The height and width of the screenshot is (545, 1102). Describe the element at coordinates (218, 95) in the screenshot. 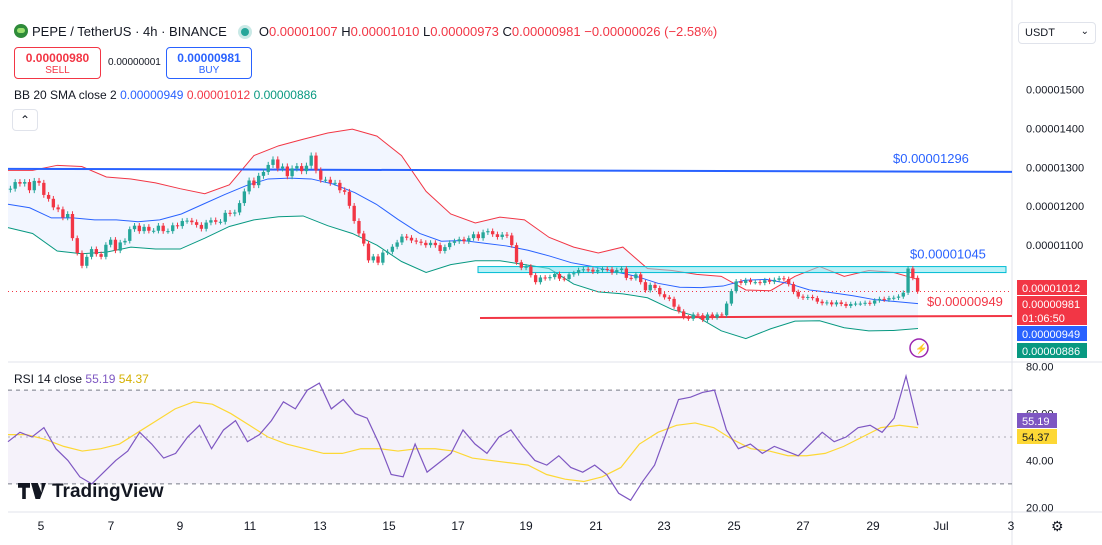

I see `bb-upper-value: 0.00001012` at that location.